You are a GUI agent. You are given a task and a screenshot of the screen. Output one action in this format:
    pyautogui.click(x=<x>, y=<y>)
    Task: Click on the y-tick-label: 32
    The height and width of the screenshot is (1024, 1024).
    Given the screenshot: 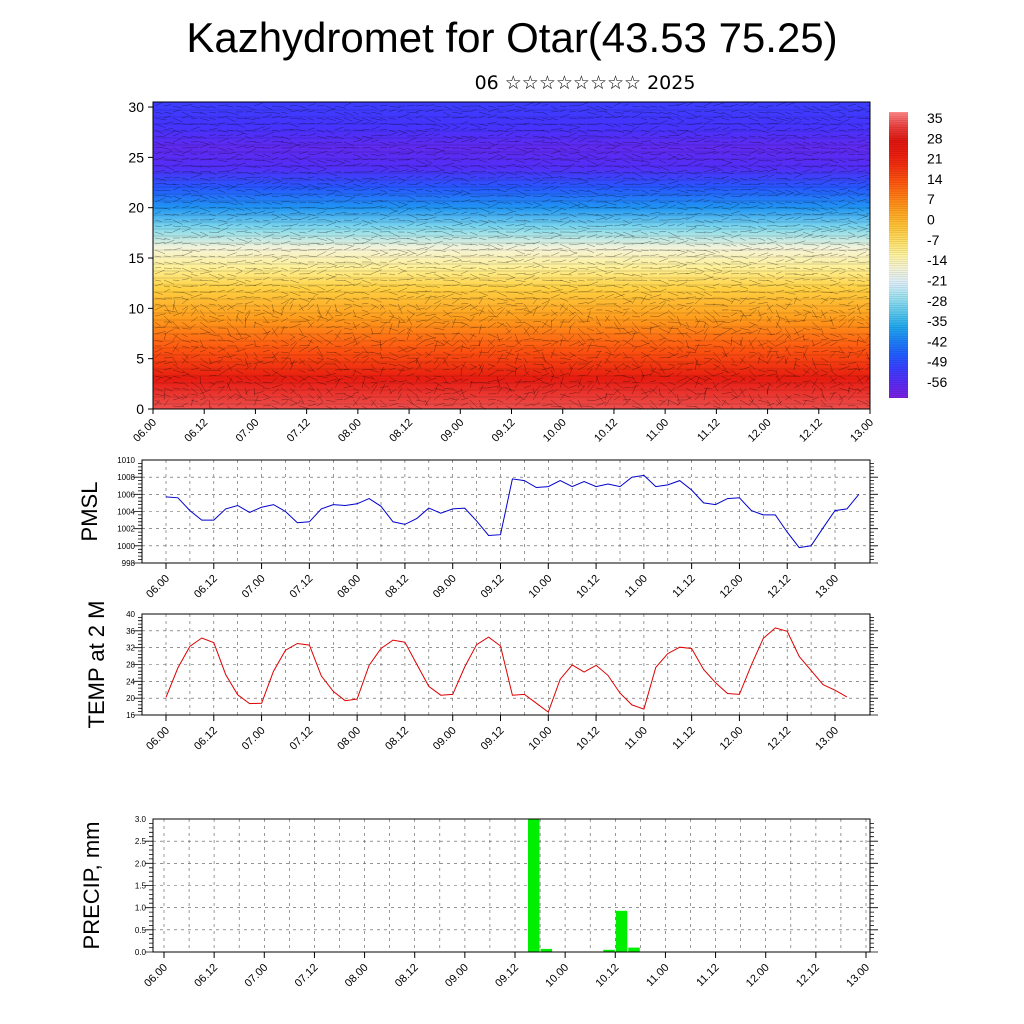 What is the action you would take?
    pyautogui.click(x=130, y=648)
    